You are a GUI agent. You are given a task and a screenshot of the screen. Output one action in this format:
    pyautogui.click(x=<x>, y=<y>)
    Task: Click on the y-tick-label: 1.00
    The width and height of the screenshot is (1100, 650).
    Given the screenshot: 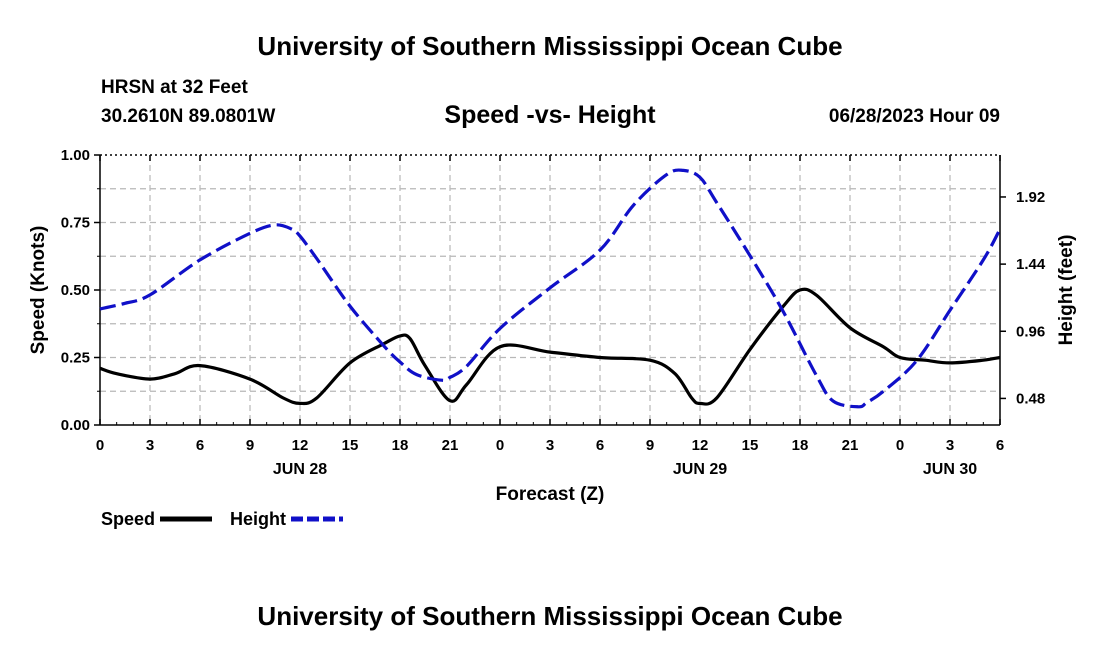 What is the action you would take?
    pyautogui.click(x=75, y=155)
    